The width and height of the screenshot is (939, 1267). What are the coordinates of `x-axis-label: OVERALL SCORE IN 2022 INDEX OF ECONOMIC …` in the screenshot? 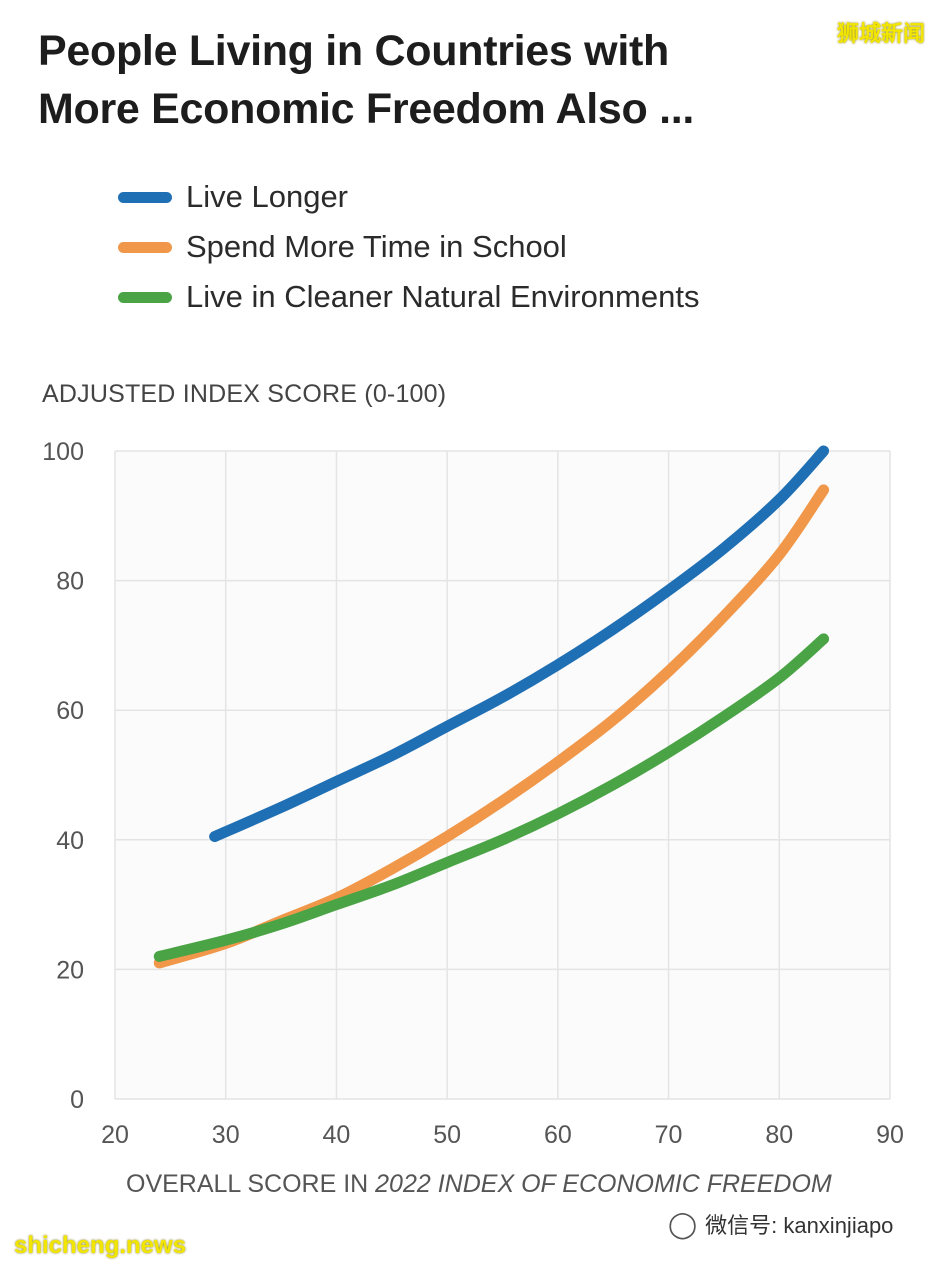 It's located at (479, 1184).